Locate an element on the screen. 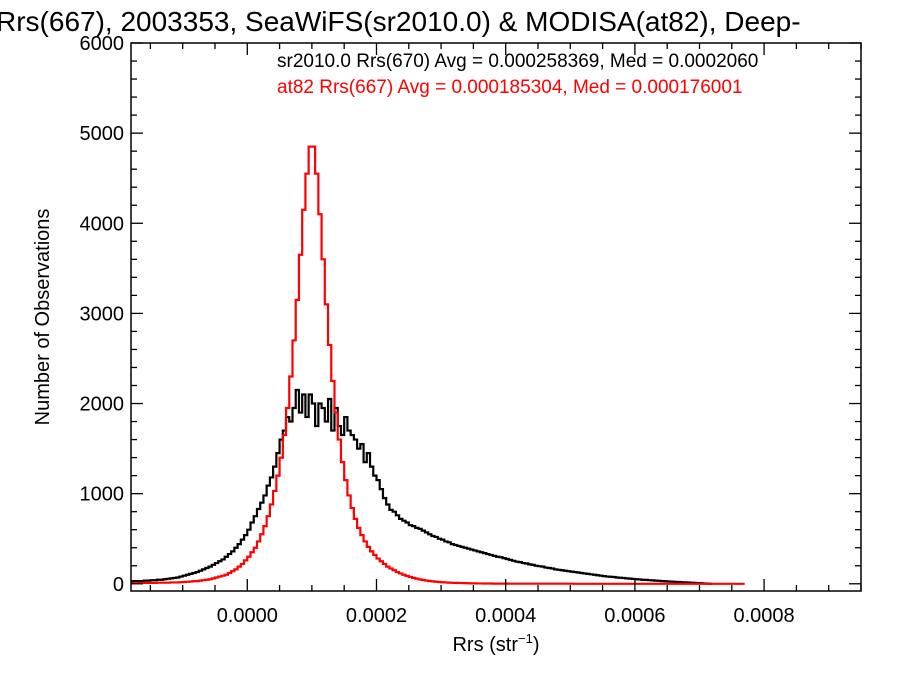 The image size is (900, 675). y-axis-label: Number of Observations is located at coordinates (43, 317).